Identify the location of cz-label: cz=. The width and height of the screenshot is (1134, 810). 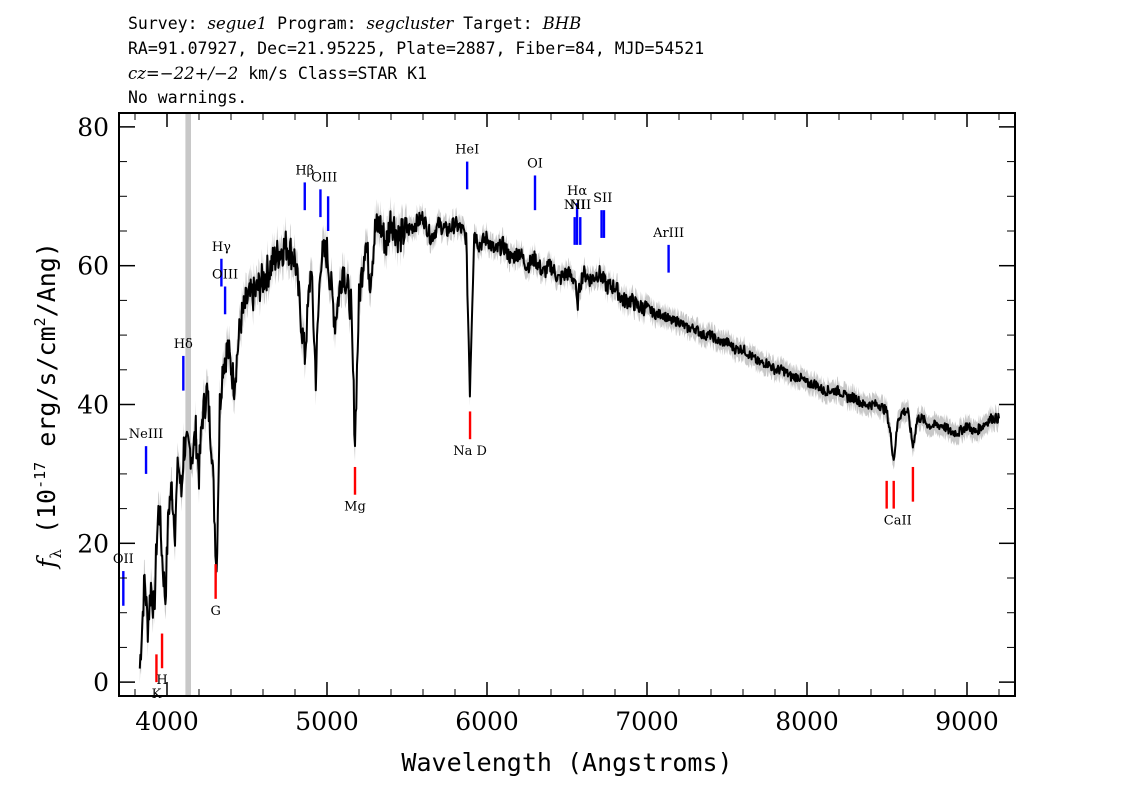
(144, 73).